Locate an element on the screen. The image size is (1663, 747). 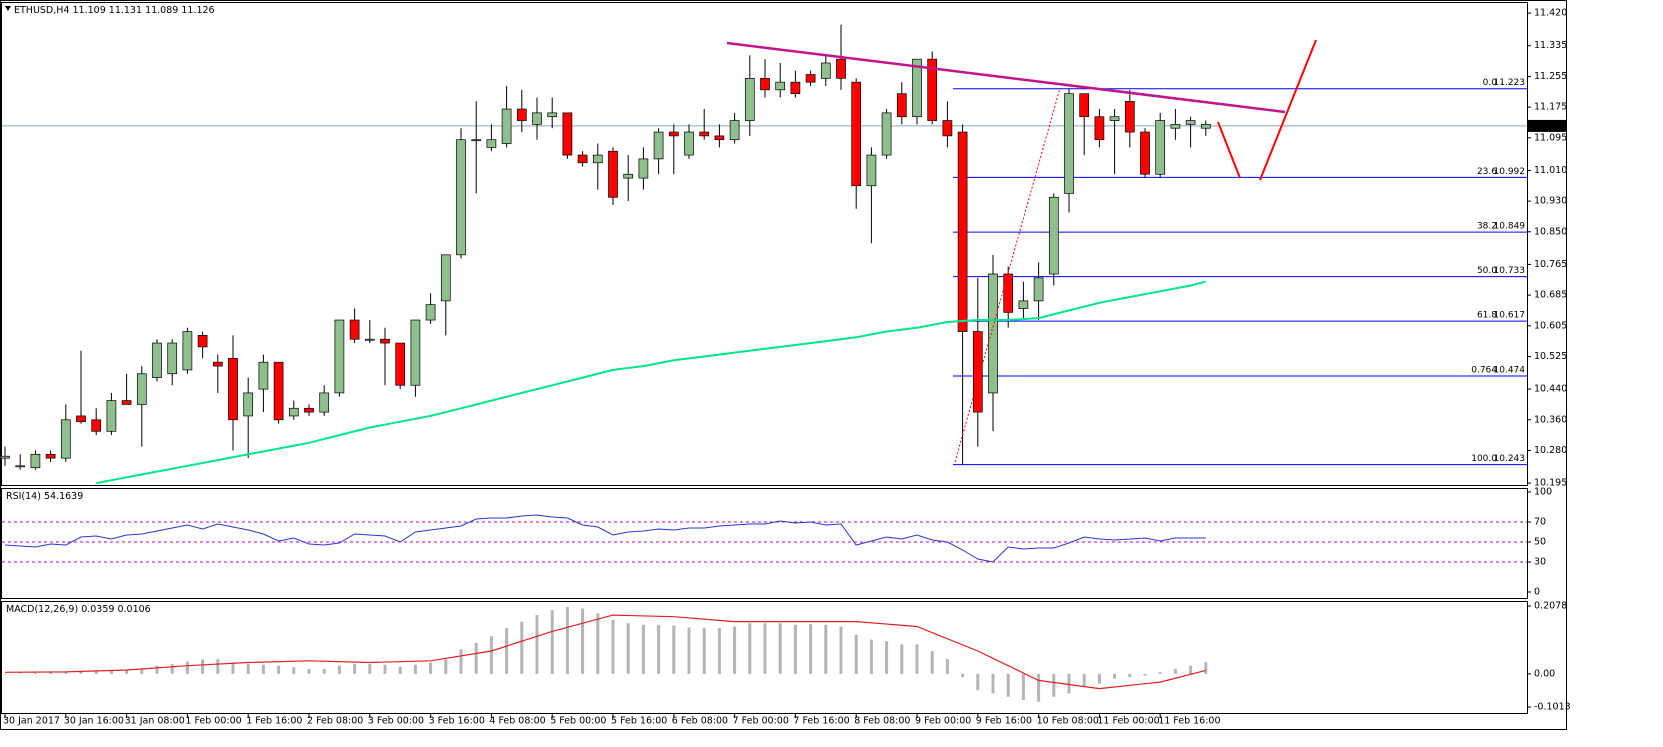
macd-title: MACD(12,26,9) is located at coordinates (42, 609).